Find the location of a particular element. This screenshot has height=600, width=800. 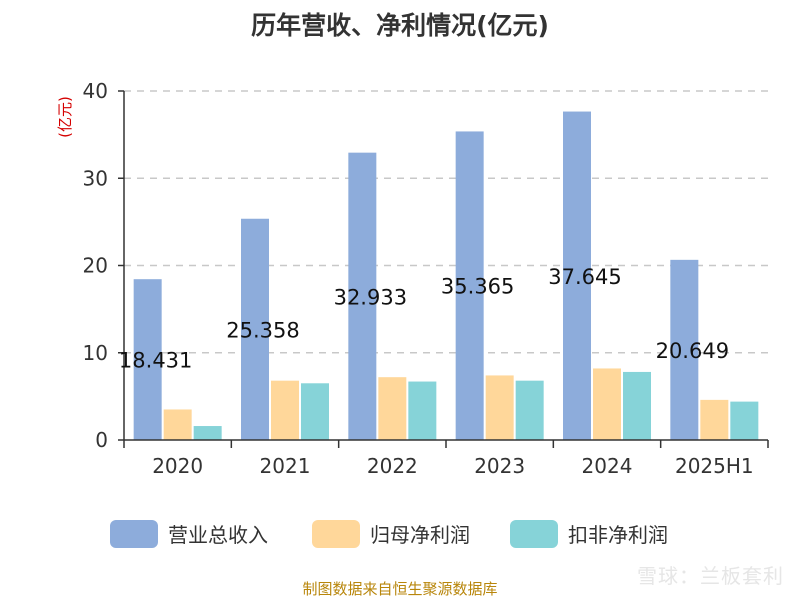

bar-2-2025H1 is located at coordinates (714, 419).